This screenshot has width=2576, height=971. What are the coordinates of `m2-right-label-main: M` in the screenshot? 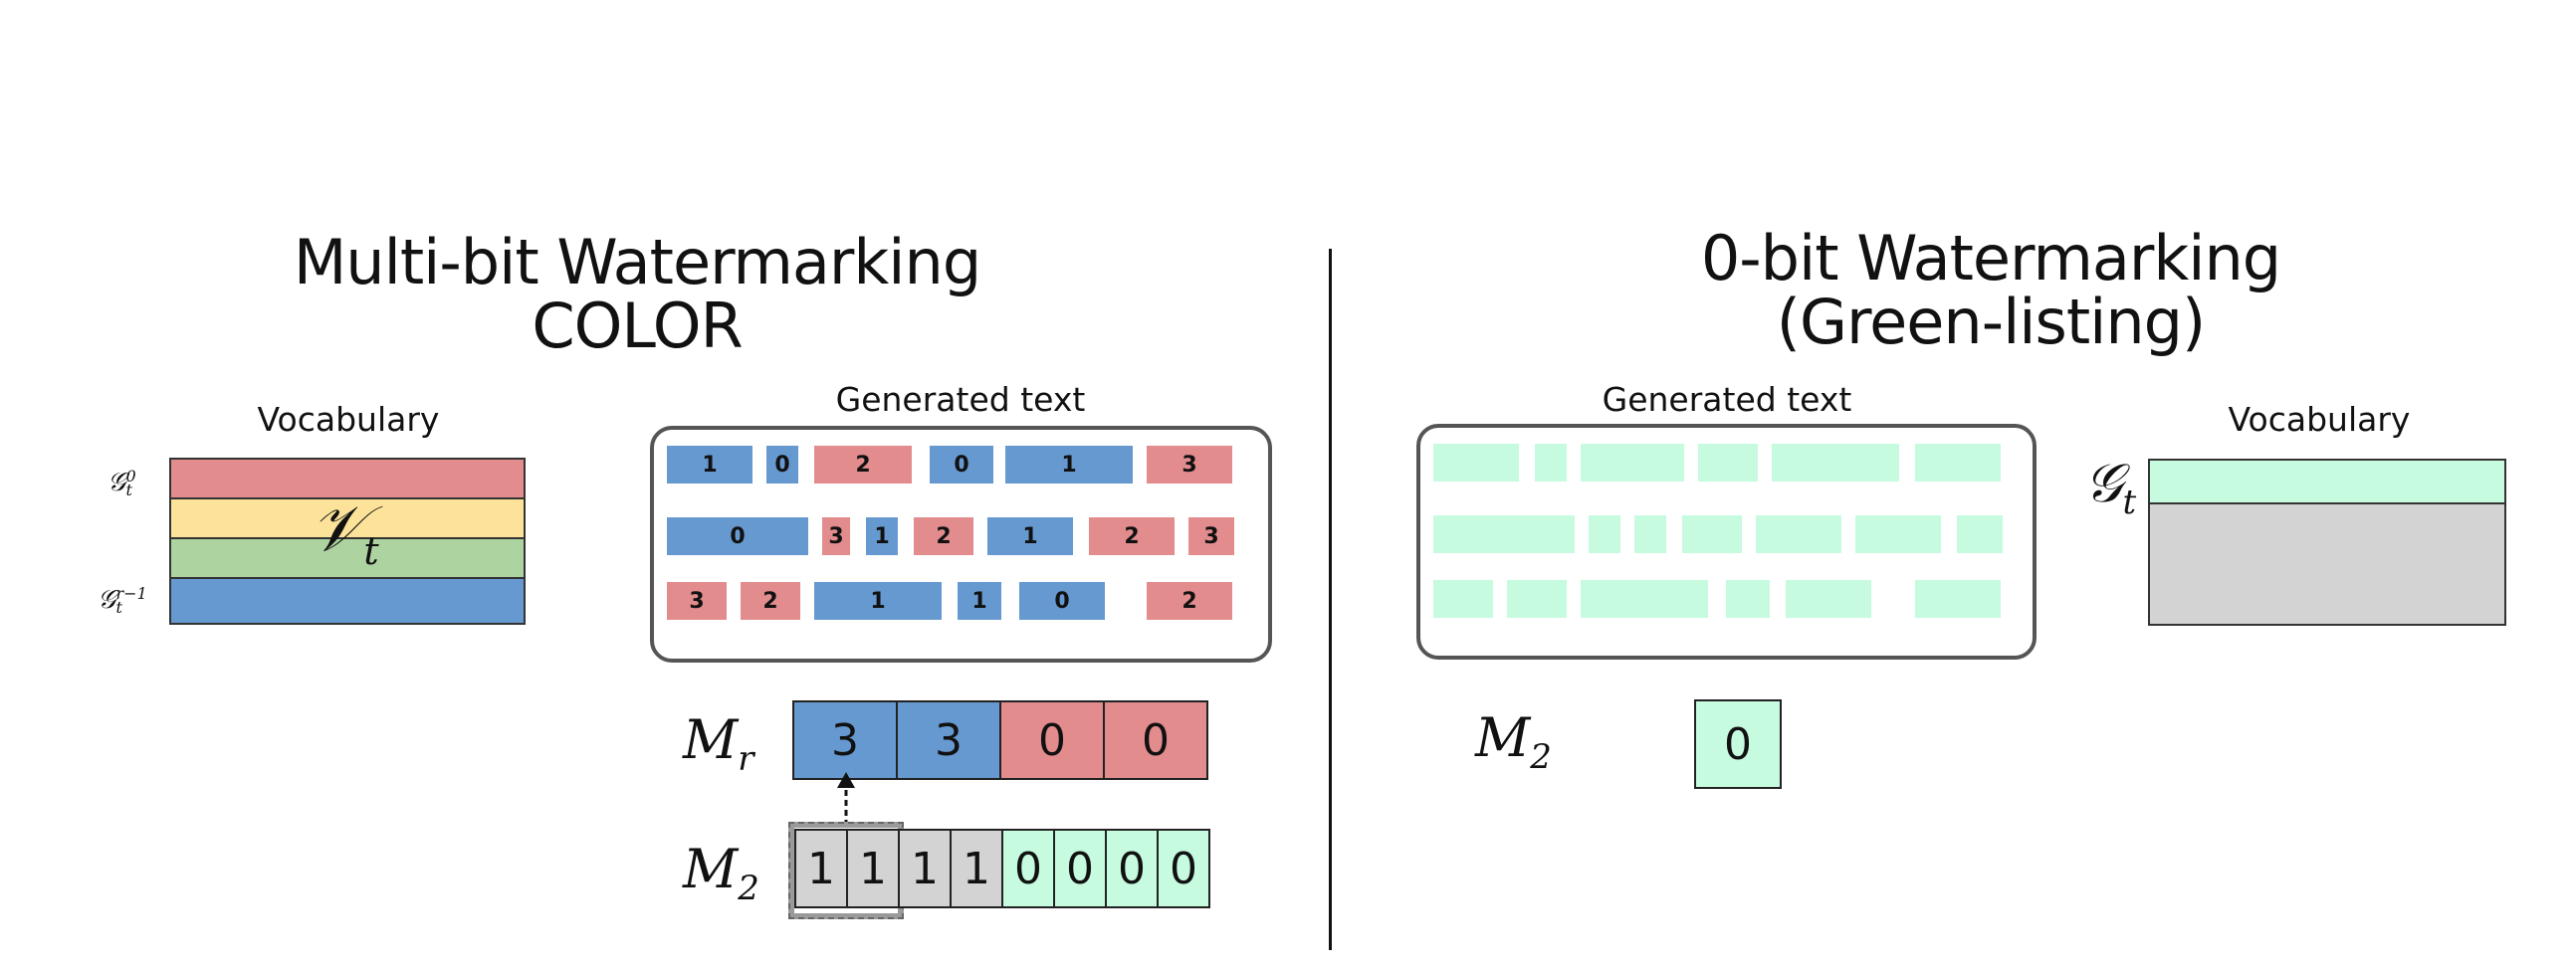 It's located at (1503, 737).